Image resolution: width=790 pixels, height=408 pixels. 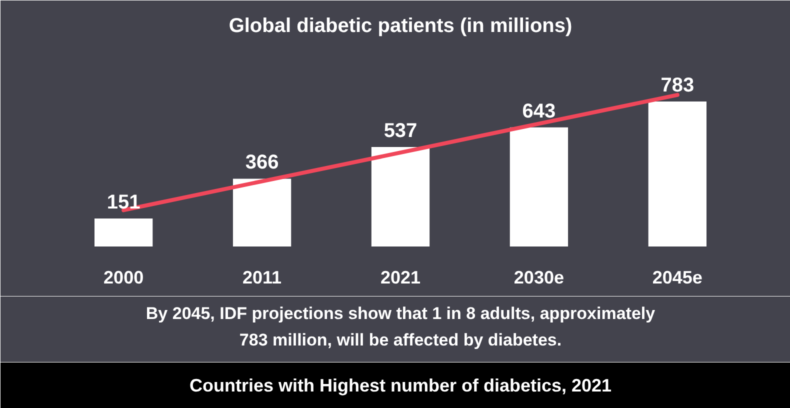 What do you see at coordinates (539, 278) in the screenshot?
I see `x-tick-label: 2030e` at bounding box center [539, 278].